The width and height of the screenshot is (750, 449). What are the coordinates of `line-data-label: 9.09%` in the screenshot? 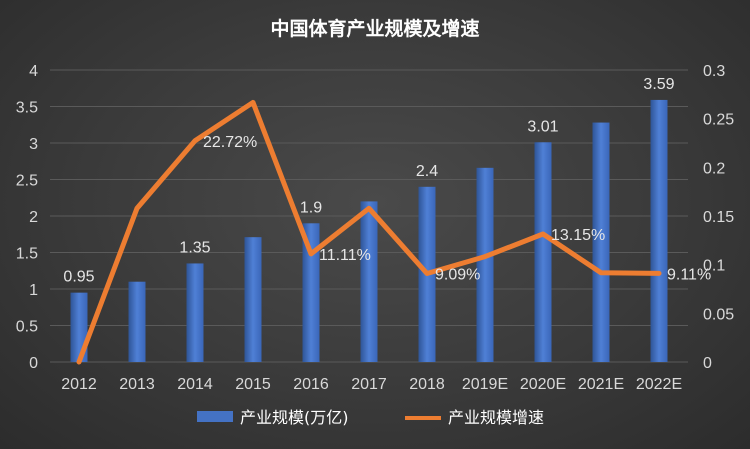 It's located at (457, 275).